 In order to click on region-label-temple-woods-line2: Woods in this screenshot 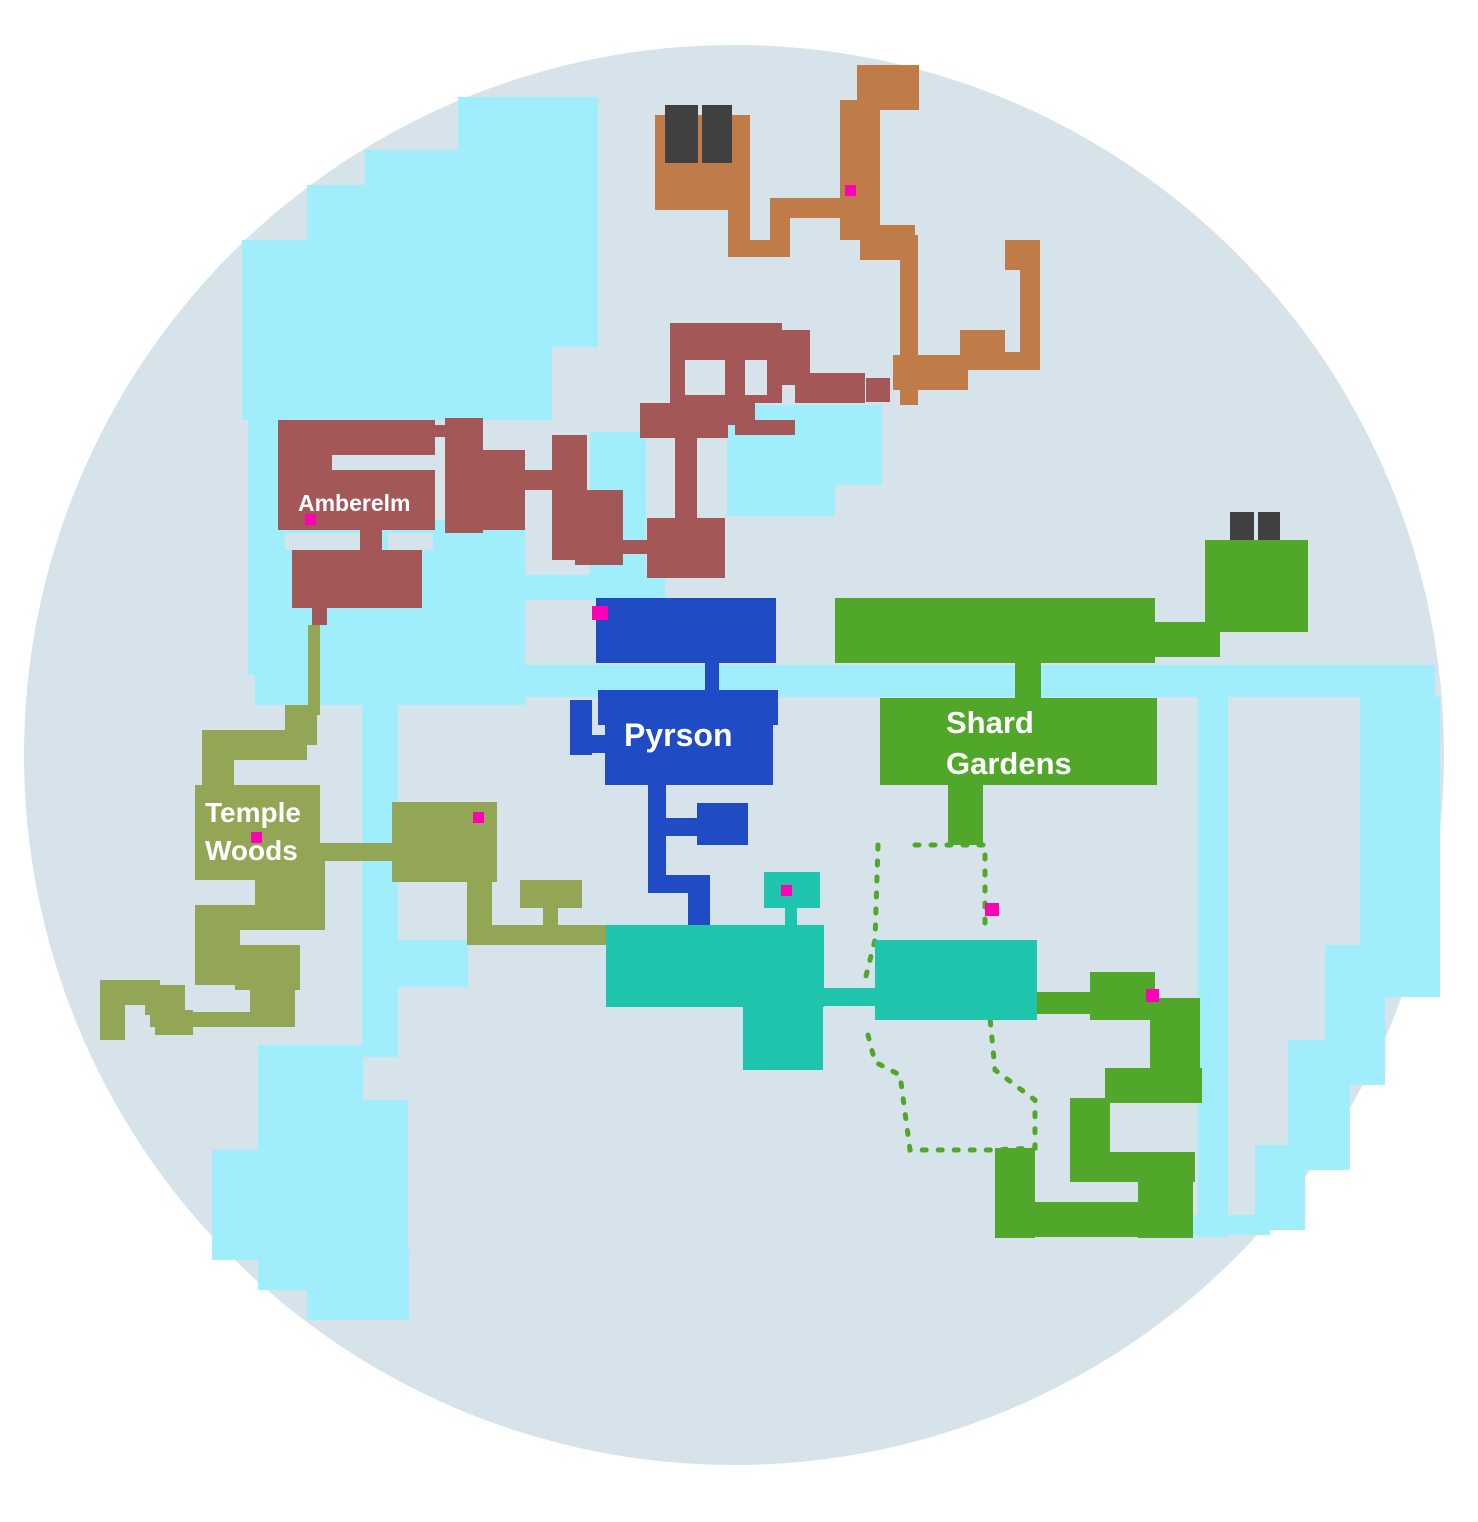, I will do `click(251, 850)`.